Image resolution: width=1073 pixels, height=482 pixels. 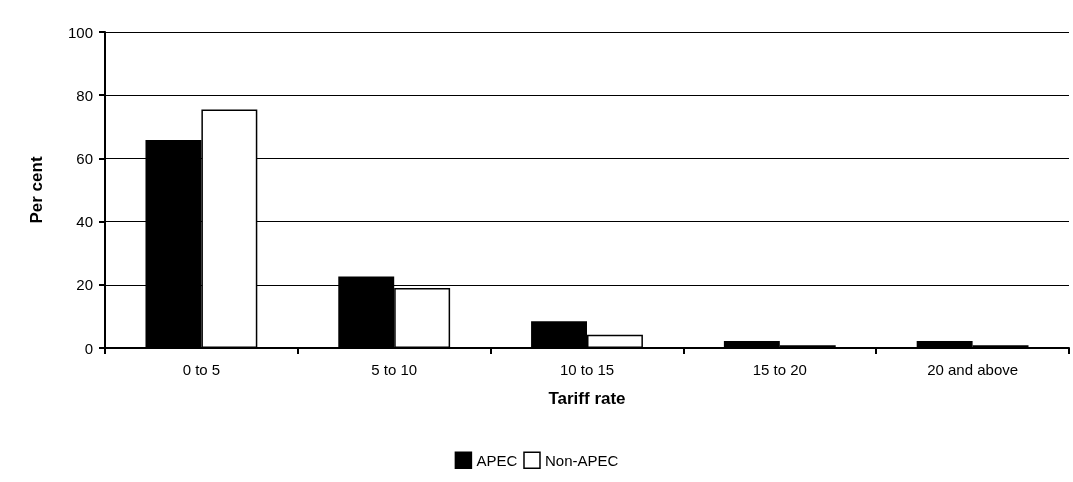 What do you see at coordinates (201, 369) in the screenshot?
I see `x-tick-label: 0 to 5` at bounding box center [201, 369].